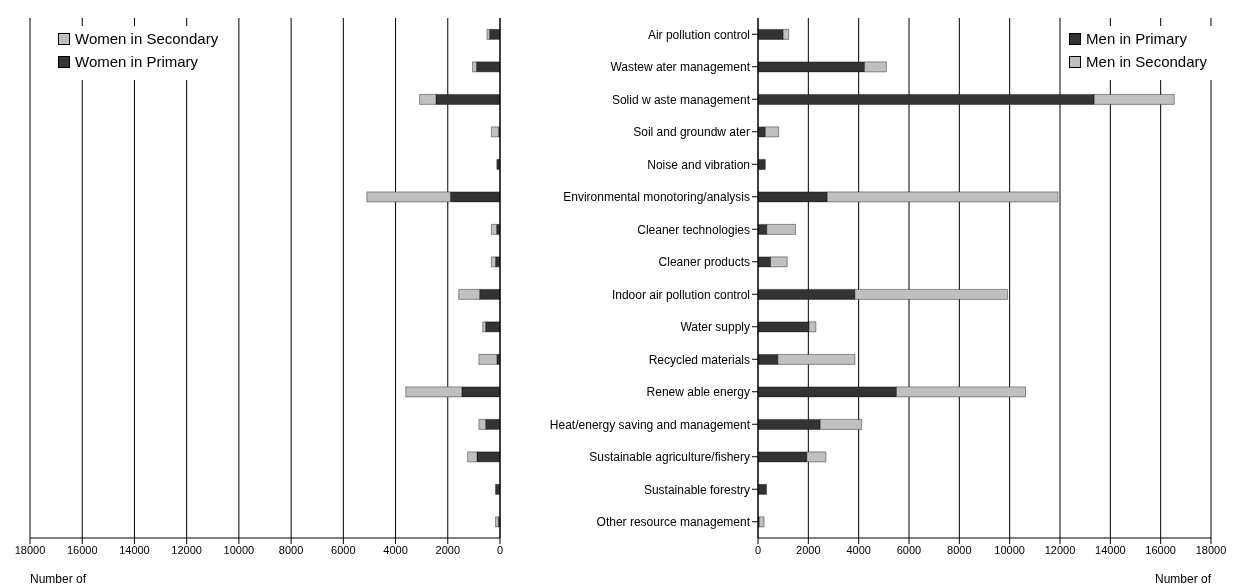  What do you see at coordinates (1136, 38) in the screenshot?
I see `legend-label: Men in Primary` at bounding box center [1136, 38].